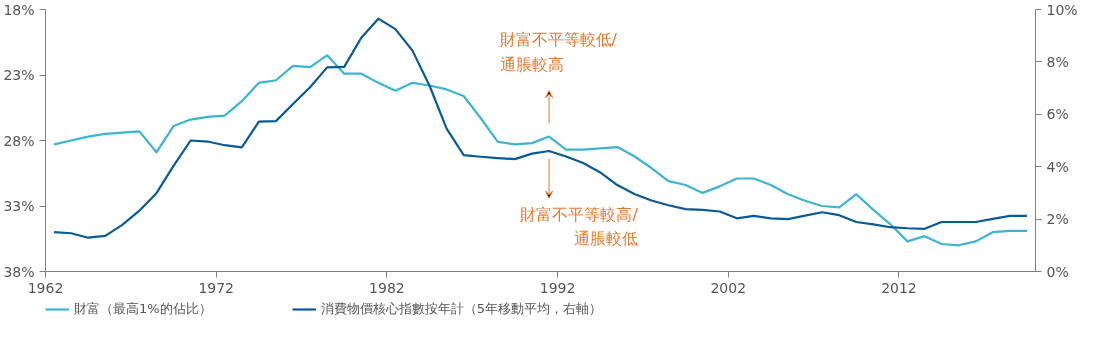 This screenshot has height=343, width=1100. I want to click on y2-tick-label: 10%, so click(1062, 9).